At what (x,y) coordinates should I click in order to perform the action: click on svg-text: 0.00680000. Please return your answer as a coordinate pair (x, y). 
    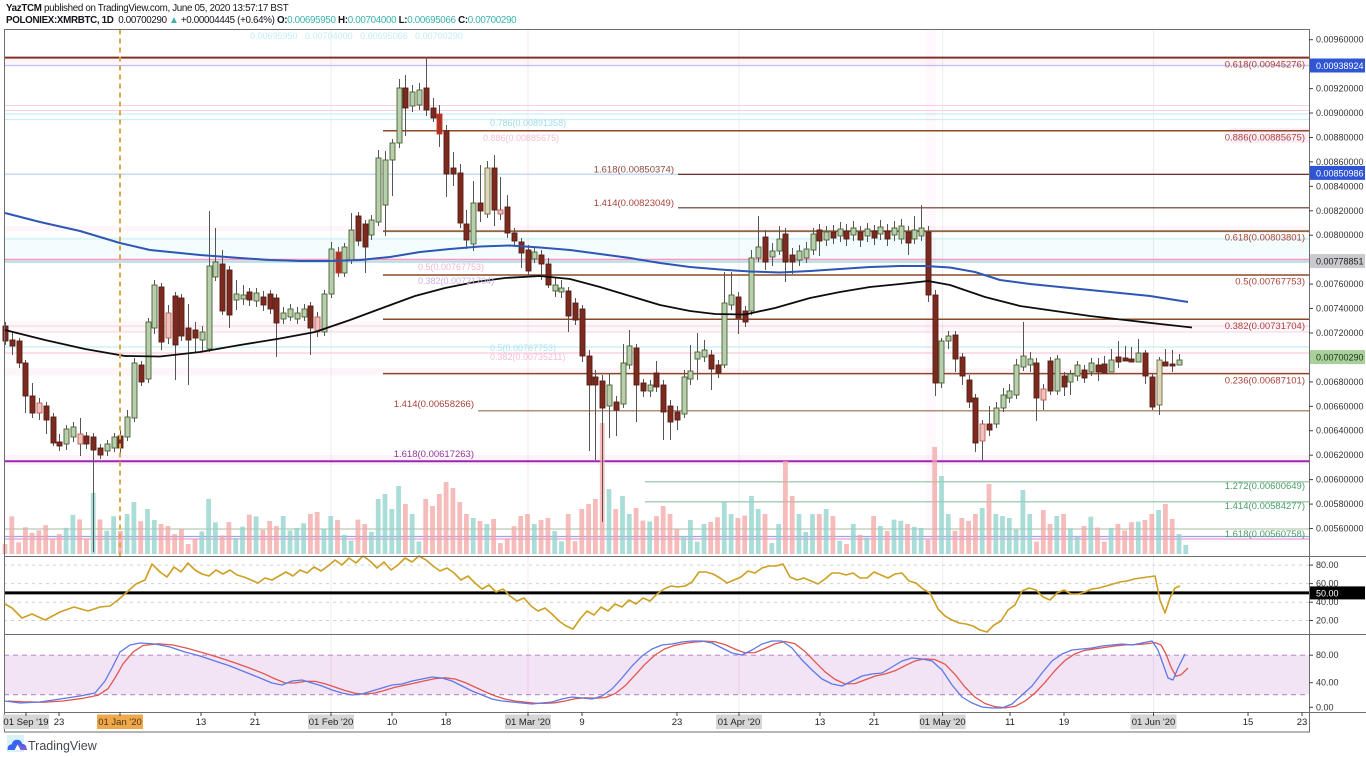
    Looking at the image, I should click on (1340, 382).